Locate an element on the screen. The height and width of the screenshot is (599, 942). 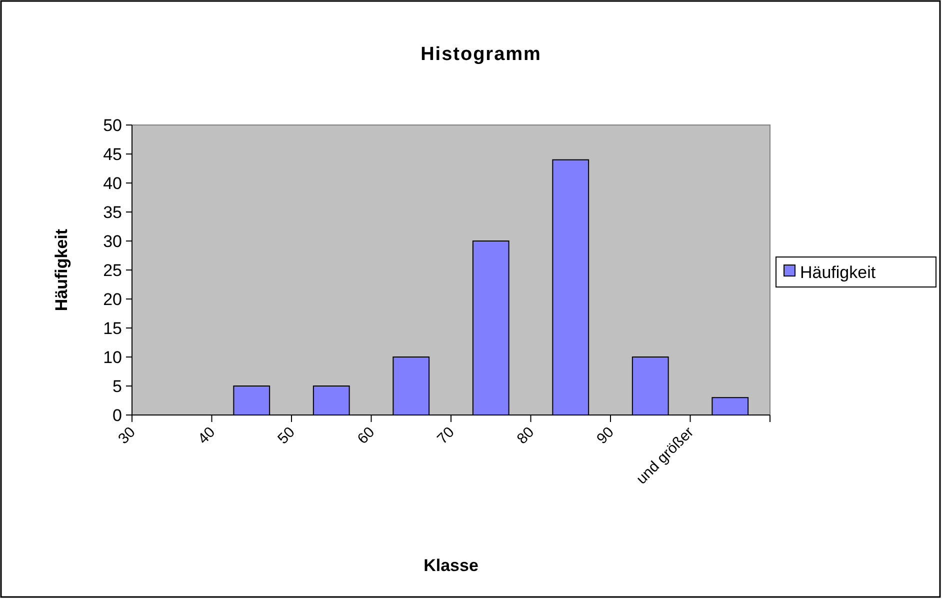
x-tick-label: 60 is located at coordinates (366, 436).